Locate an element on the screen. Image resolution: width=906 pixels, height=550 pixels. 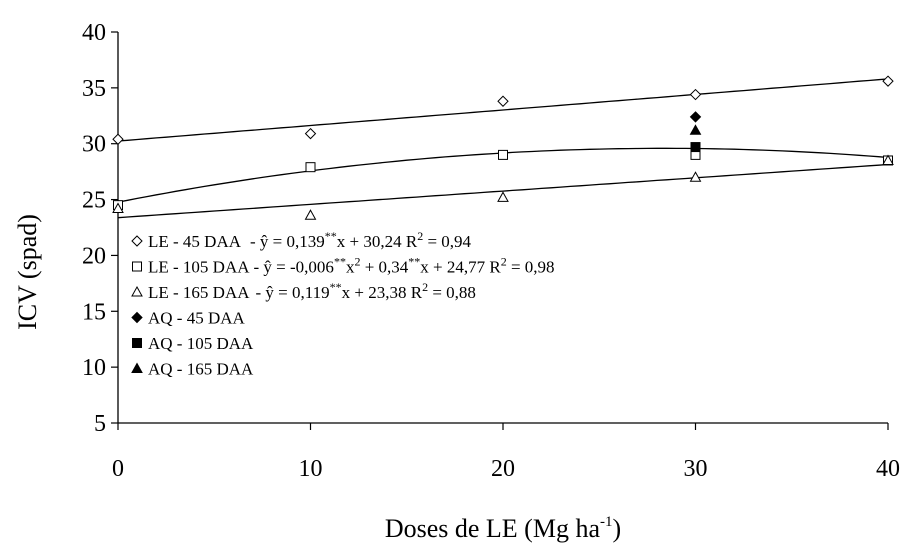
legend-equation-part: - ŷ = 0,139 is located at coordinates (287, 241).